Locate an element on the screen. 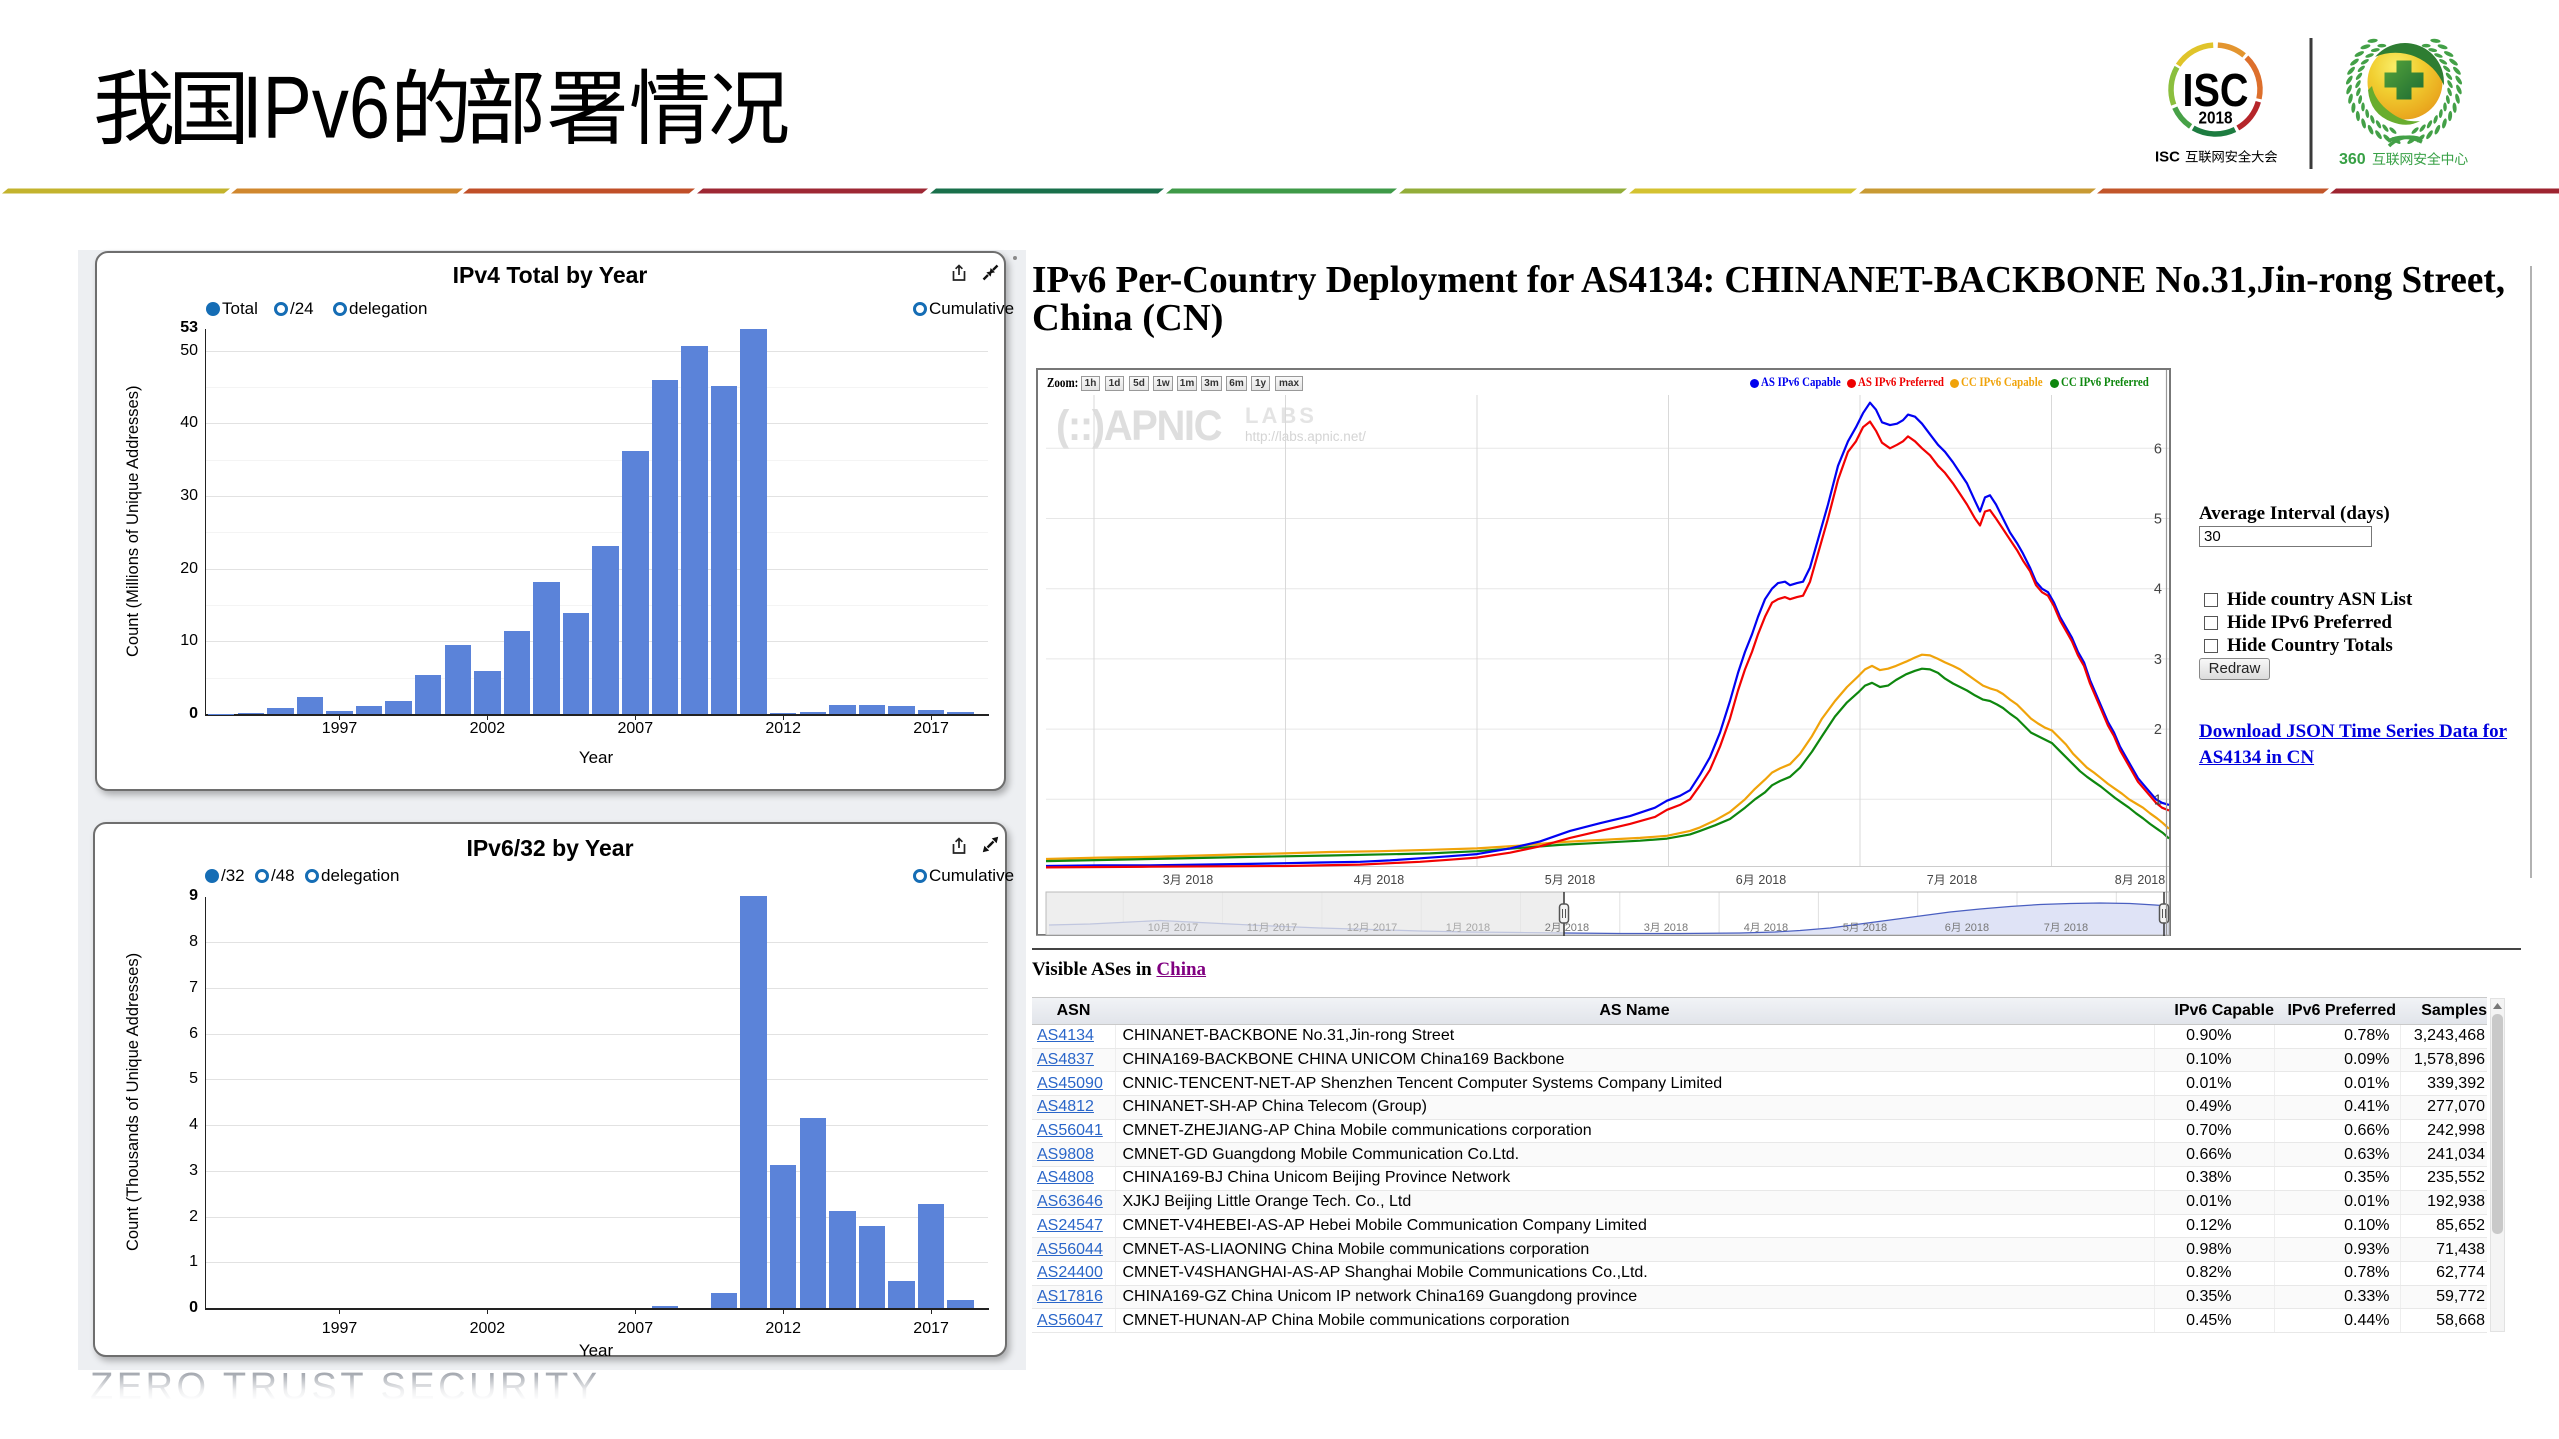  svg-text: 12 is located at coordinates (1353, 928).